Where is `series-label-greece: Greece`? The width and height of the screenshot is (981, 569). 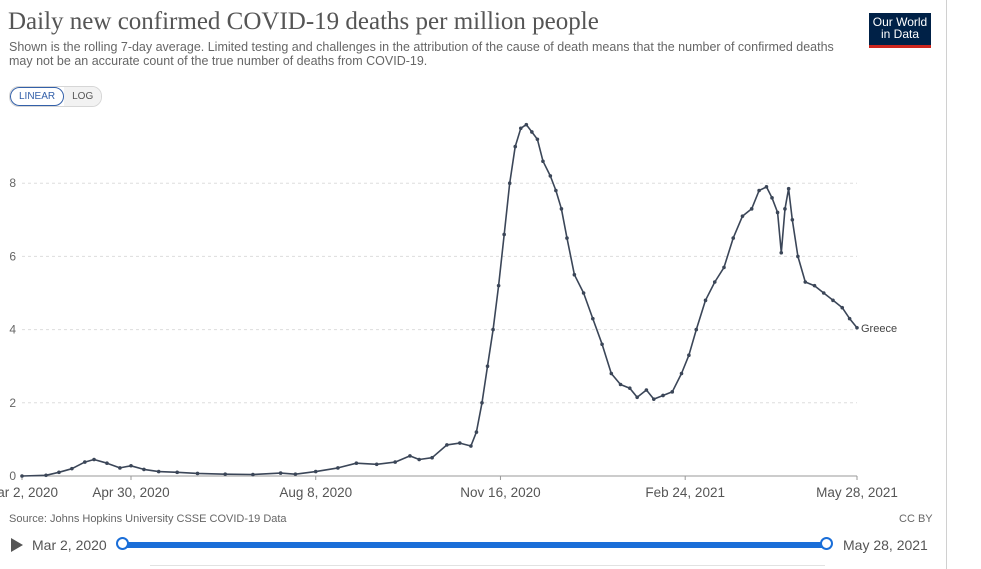 series-label-greece: Greece is located at coordinates (879, 329).